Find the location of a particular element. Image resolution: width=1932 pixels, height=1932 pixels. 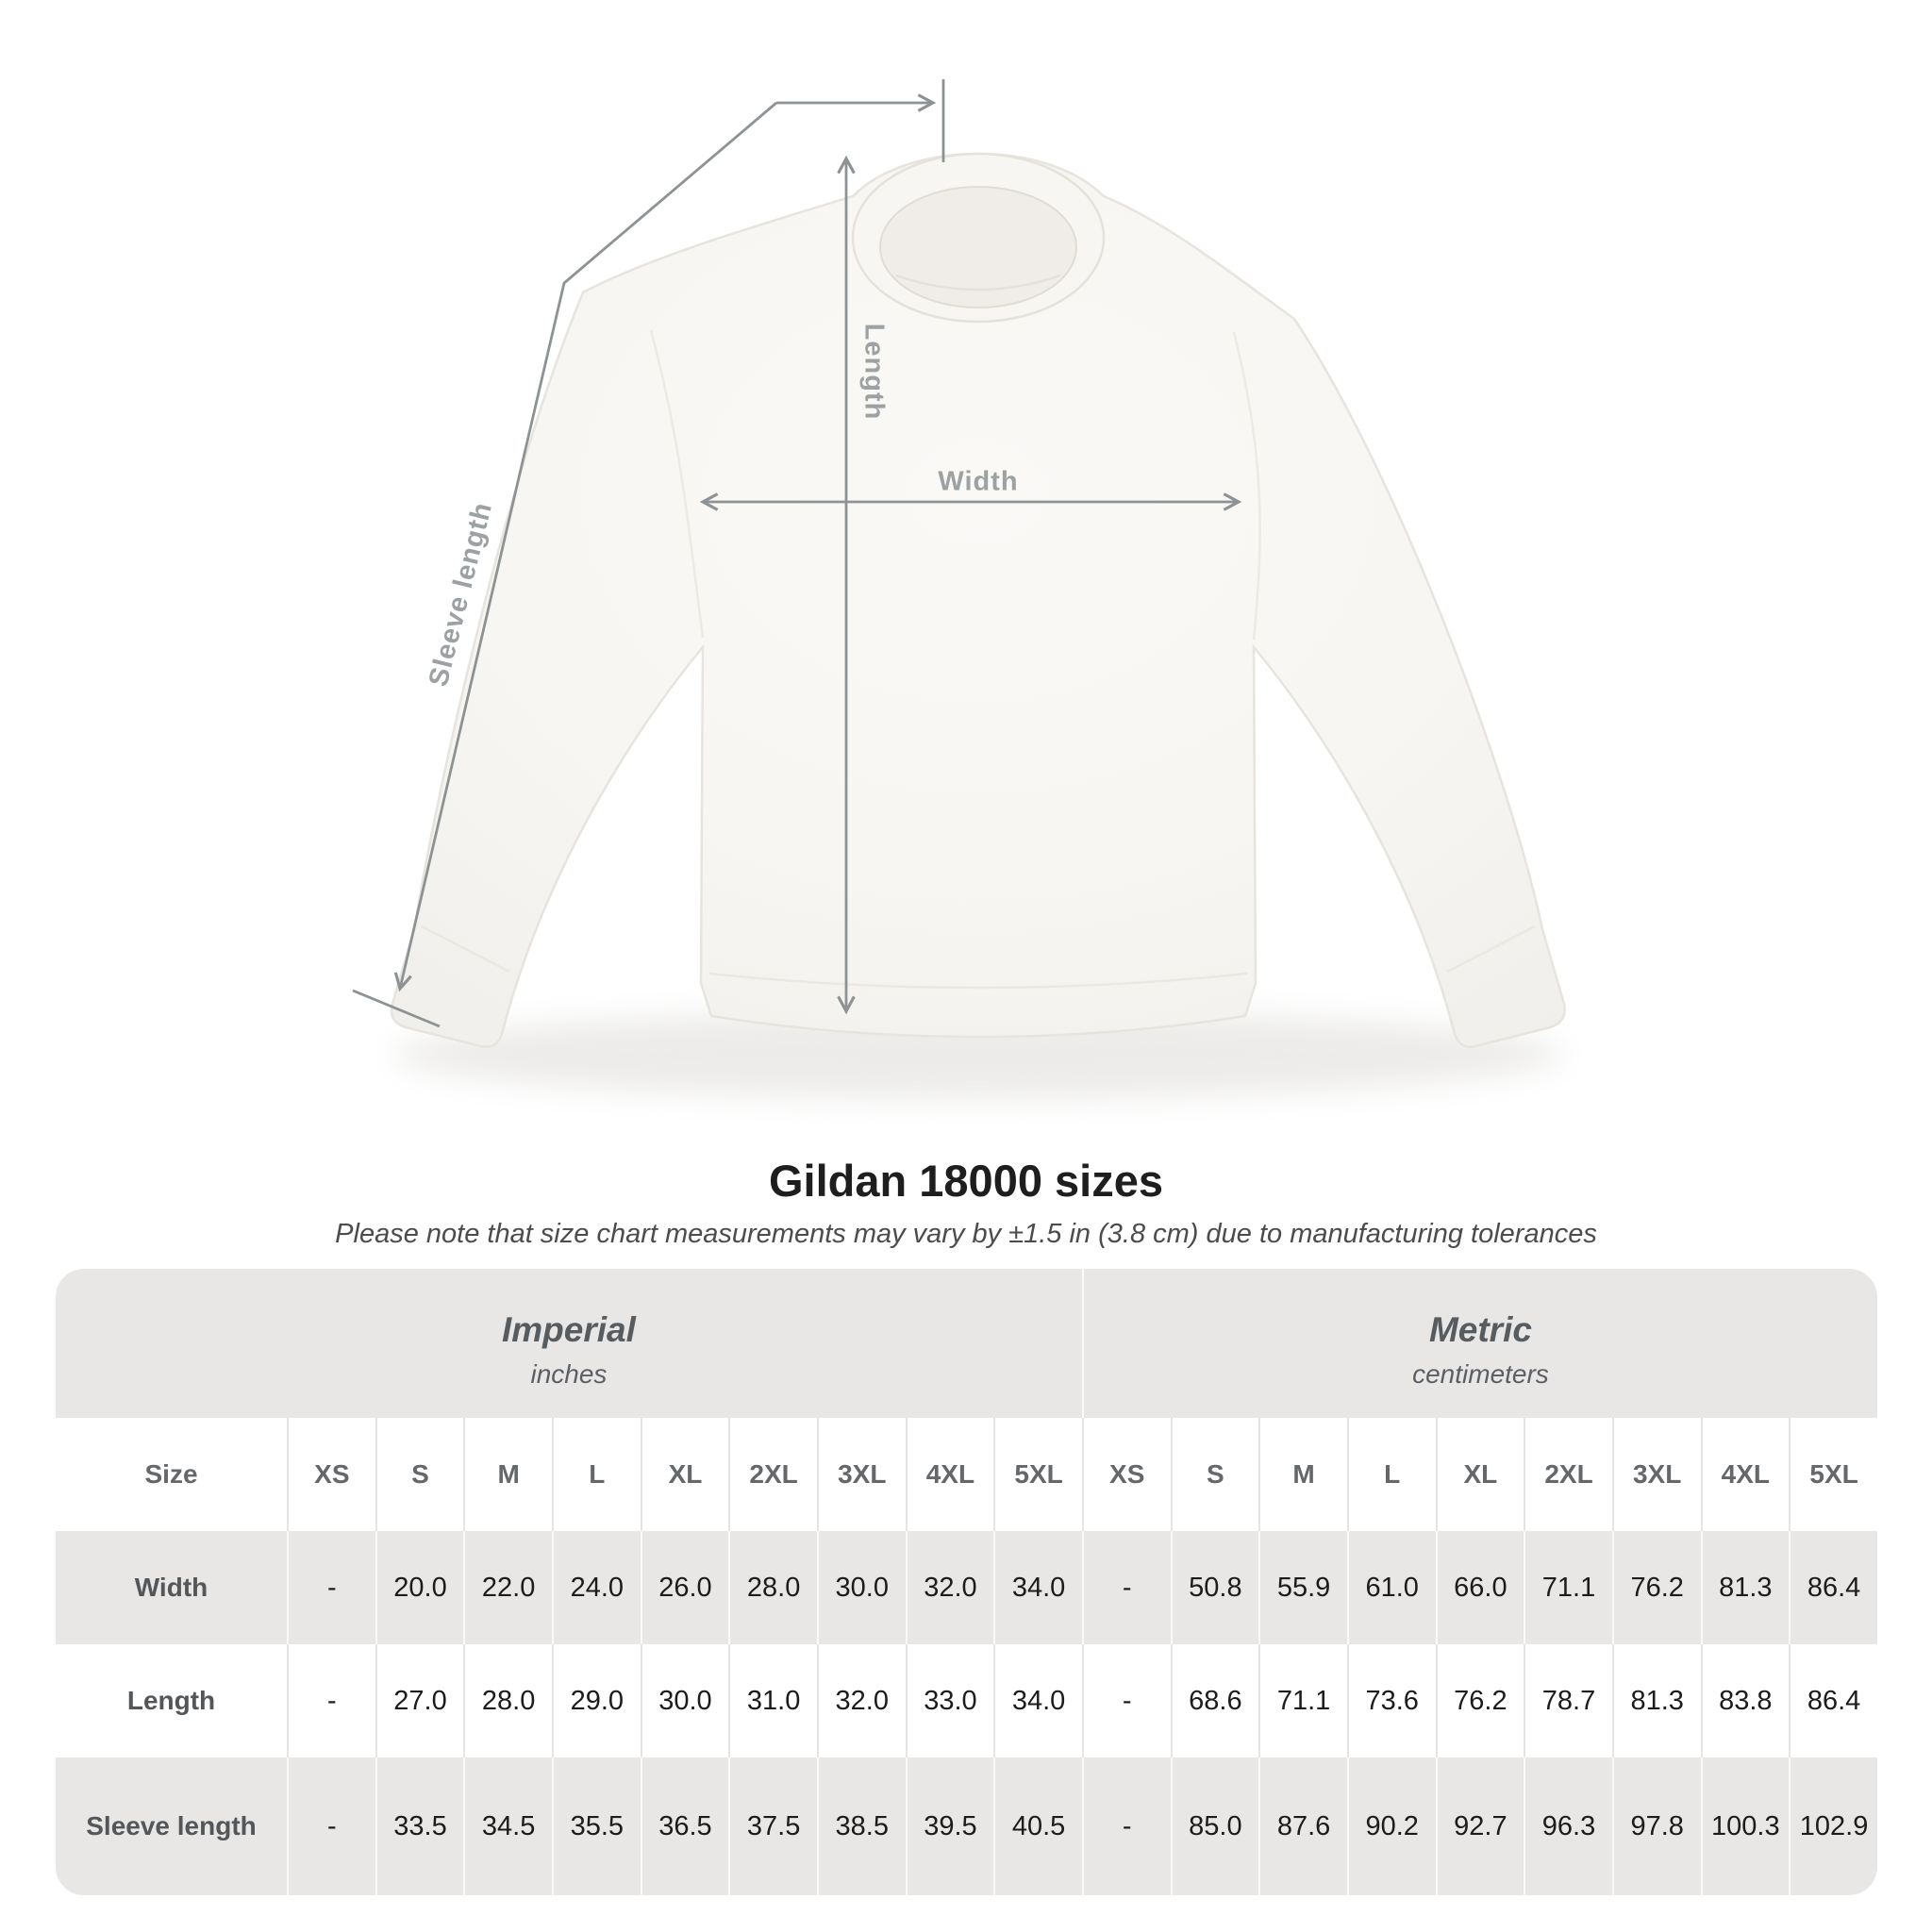

table-cell: 26.0 is located at coordinates (685, 1588).